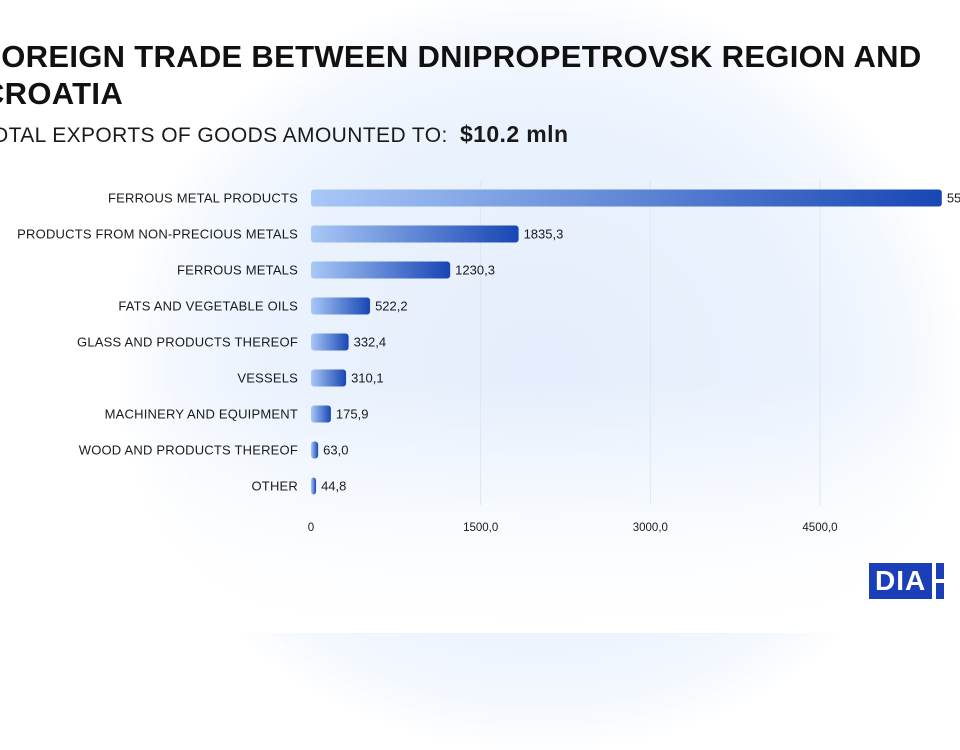 This screenshot has height=750, width=960. Describe the element at coordinates (203, 198) in the screenshot. I see `category-label: FERROUS METAL PRODUCTS` at that location.